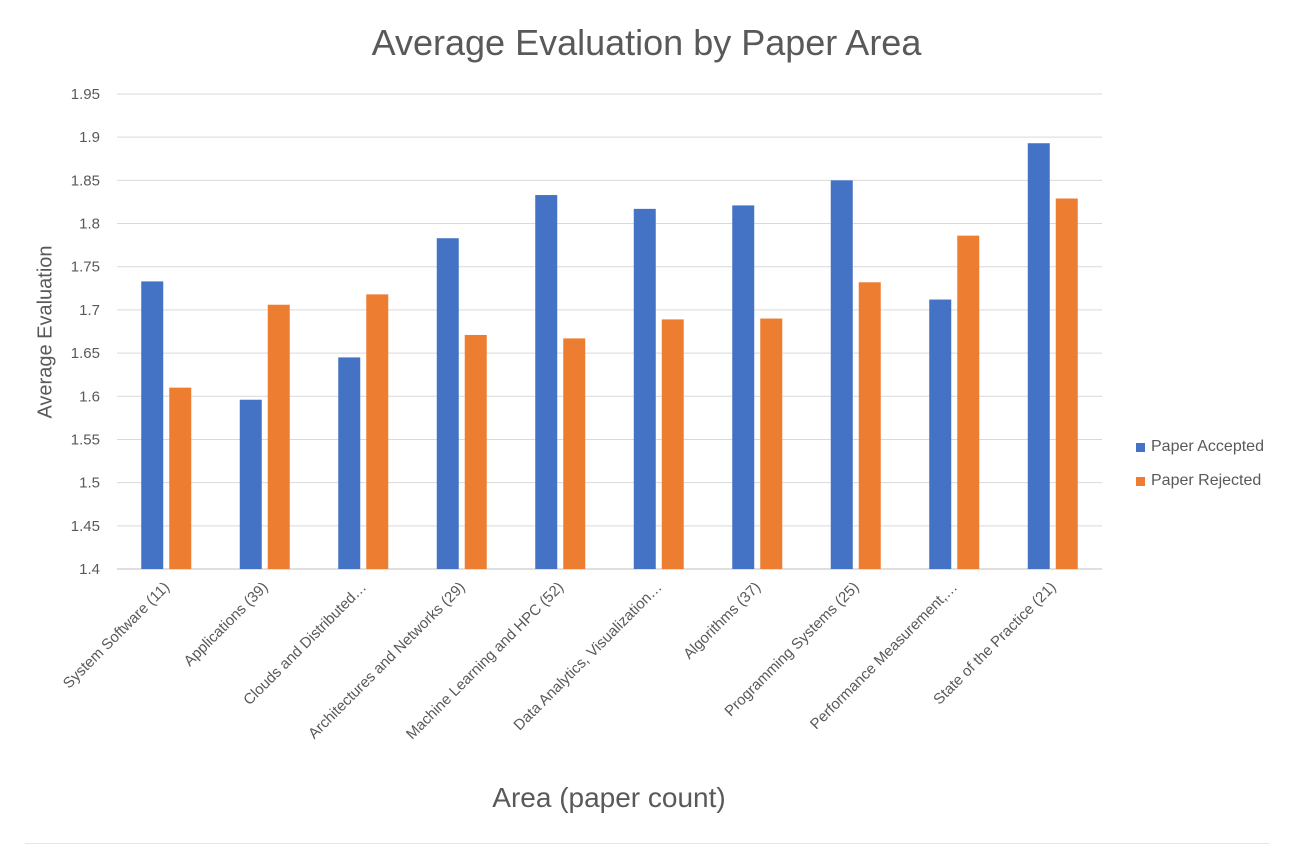 This screenshot has height=845, width=1293. Describe the element at coordinates (226, 624) in the screenshot. I see `x-tick-label: Applications (39)` at that location.